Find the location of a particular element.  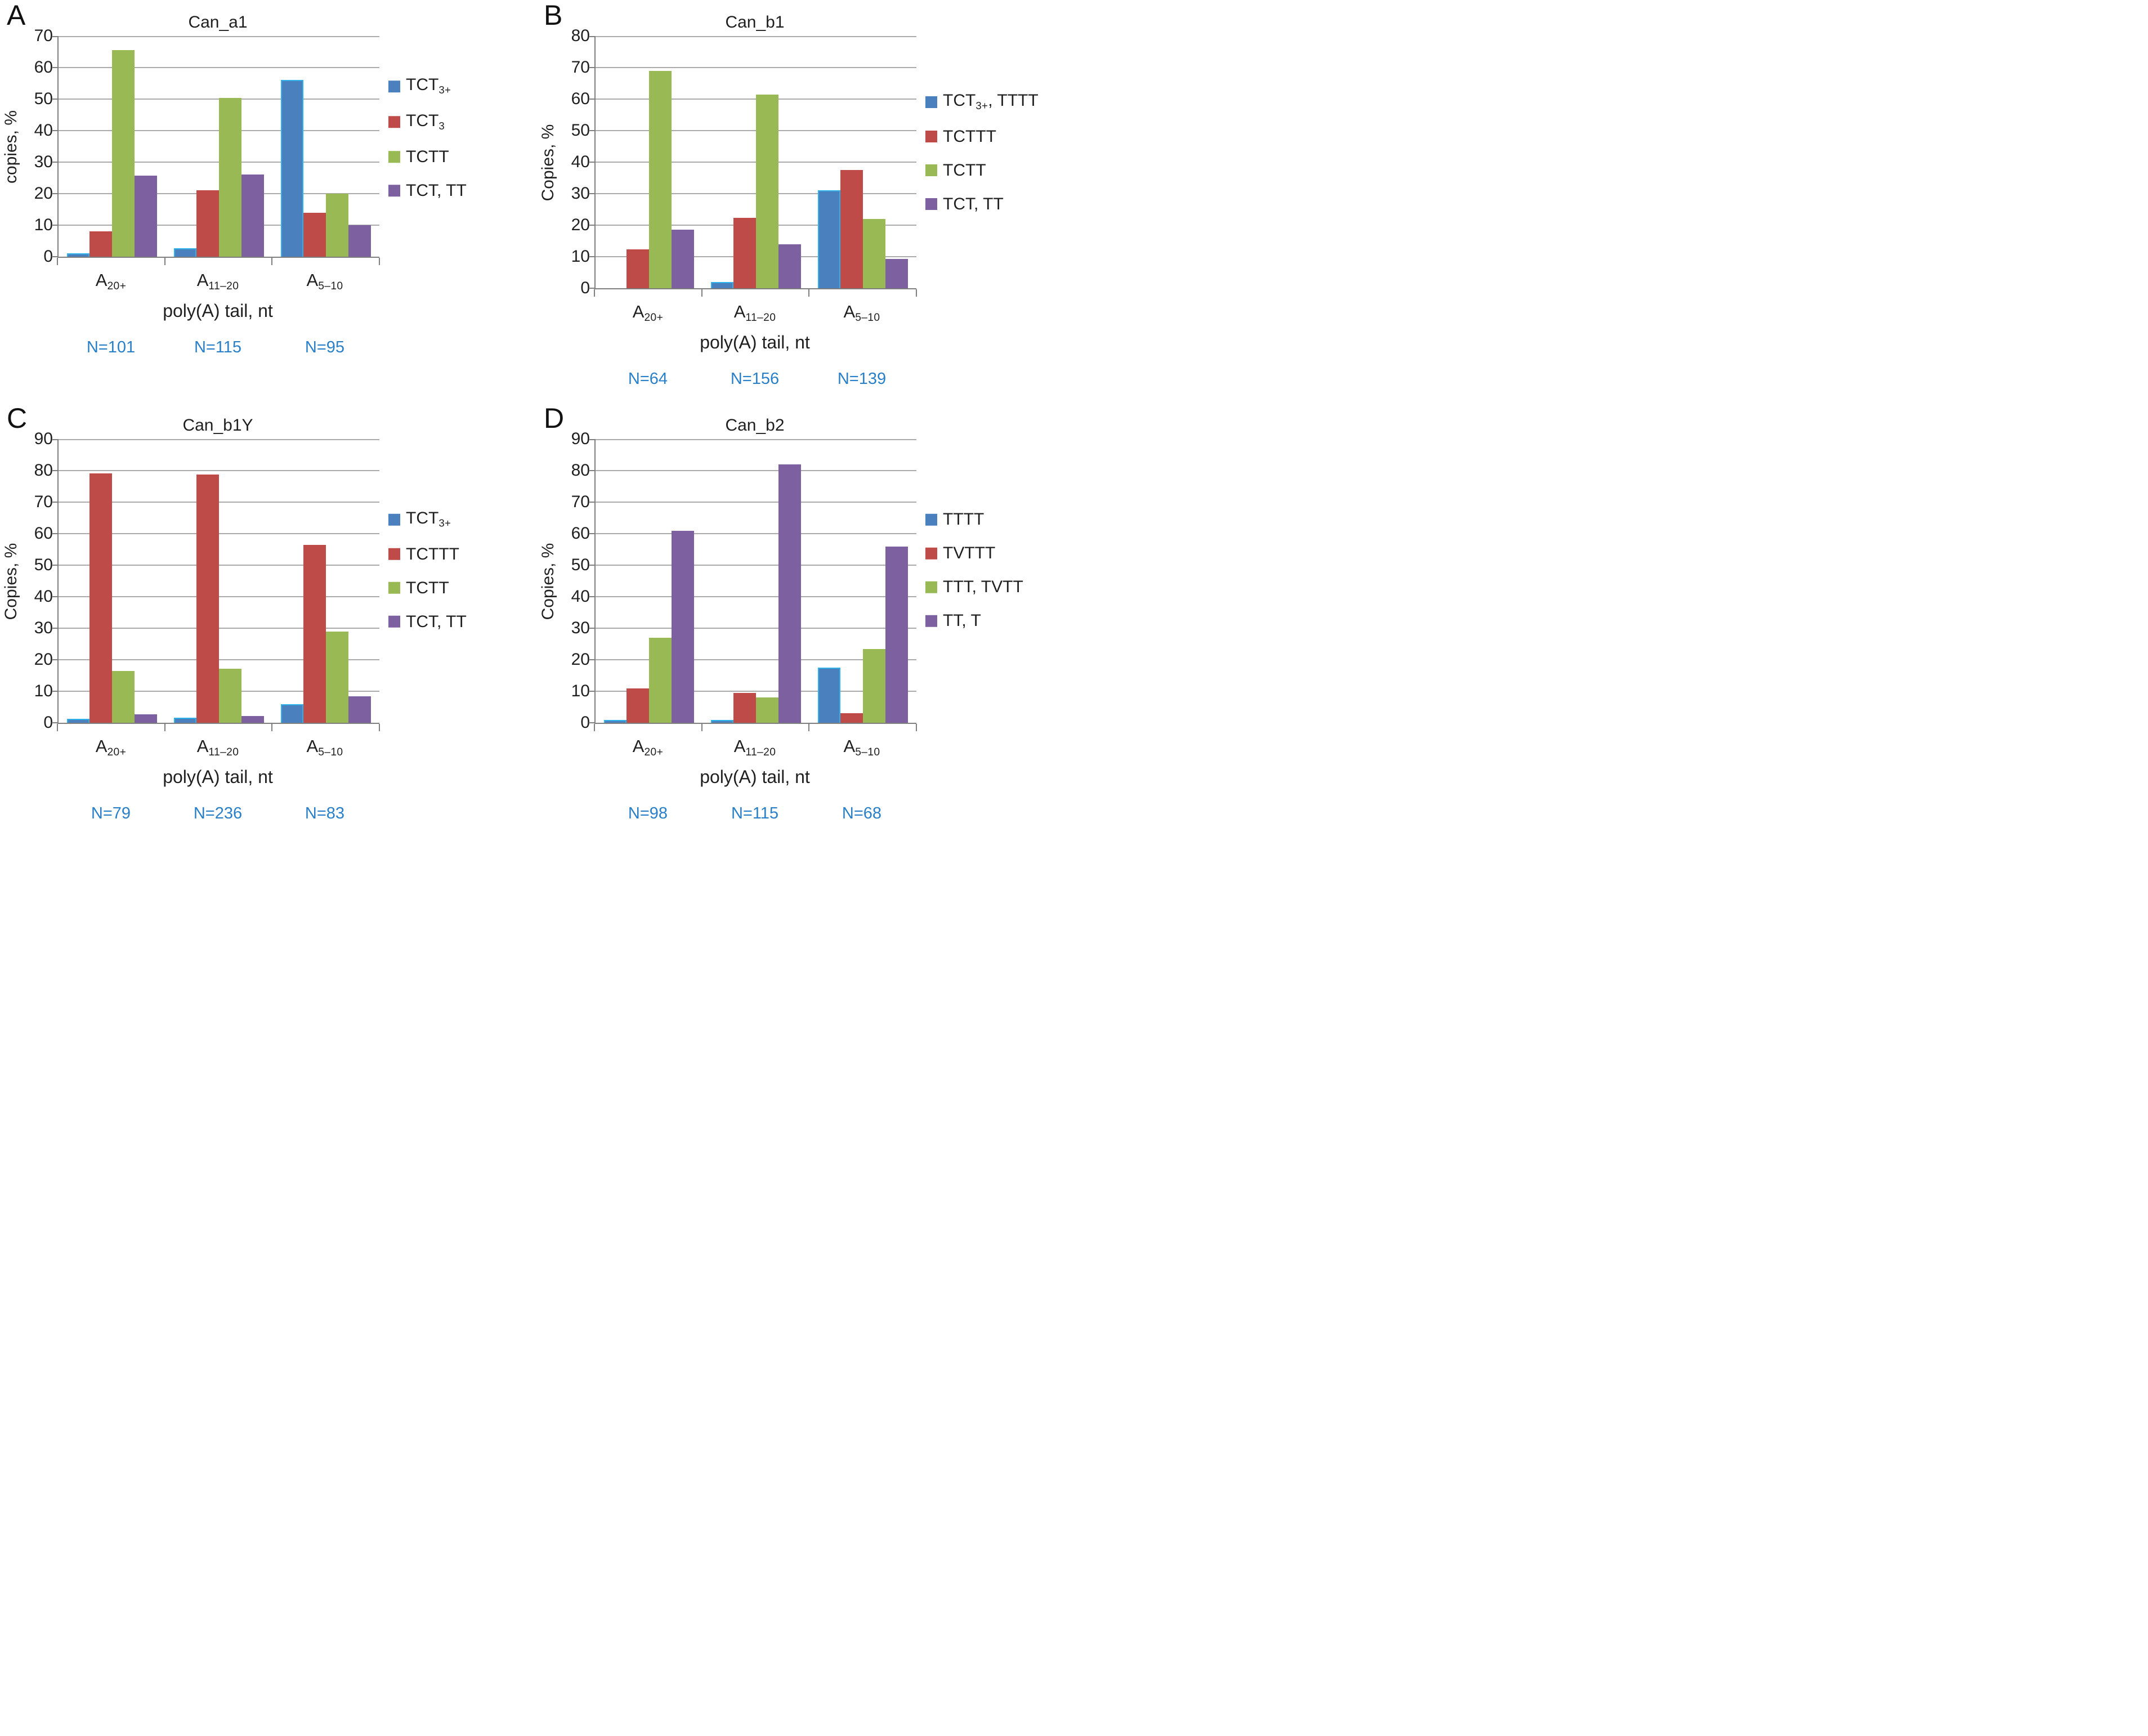

label-text: TVTTT is located at coordinates (969, 552).